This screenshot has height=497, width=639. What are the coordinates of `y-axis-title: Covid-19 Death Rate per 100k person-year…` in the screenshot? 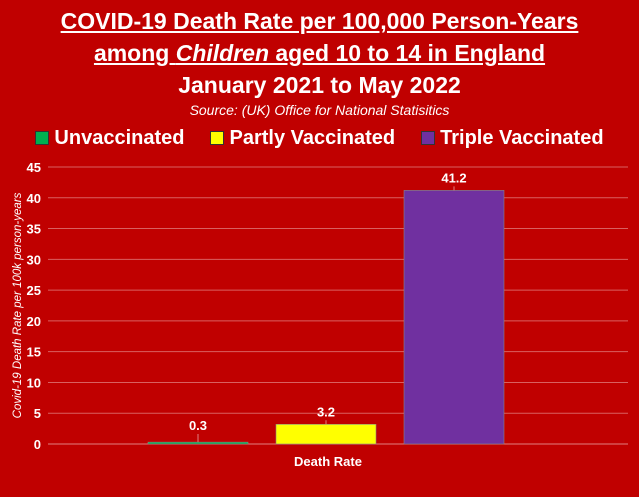 It's located at (18, 305).